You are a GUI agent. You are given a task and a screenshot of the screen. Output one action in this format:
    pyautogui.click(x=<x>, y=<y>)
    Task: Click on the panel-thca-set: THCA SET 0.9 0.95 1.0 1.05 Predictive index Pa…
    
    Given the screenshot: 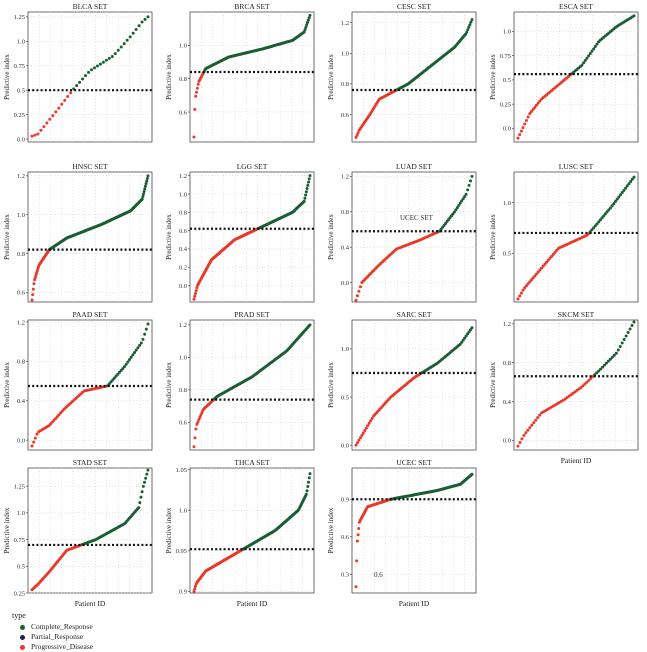 What is the action you would take?
    pyautogui.click(x=240, y=533)
    